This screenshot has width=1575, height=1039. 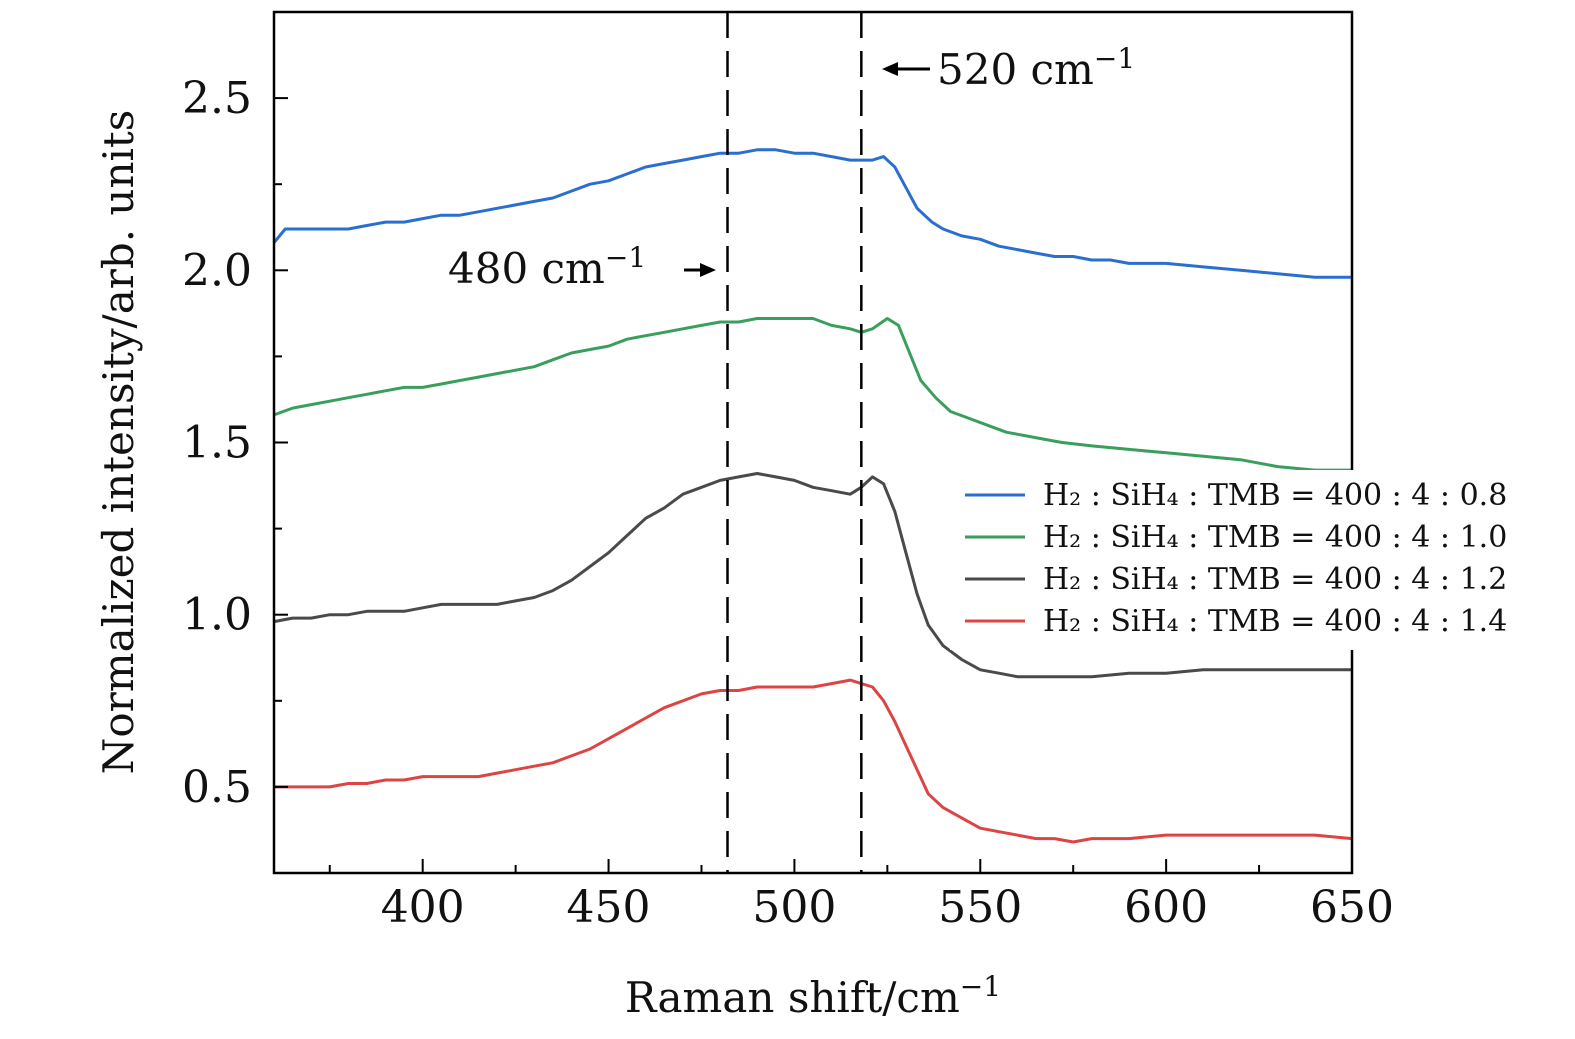 I want to click on y-axis-title: Normalized intensity/arb. units, so click(x=118, y=442).